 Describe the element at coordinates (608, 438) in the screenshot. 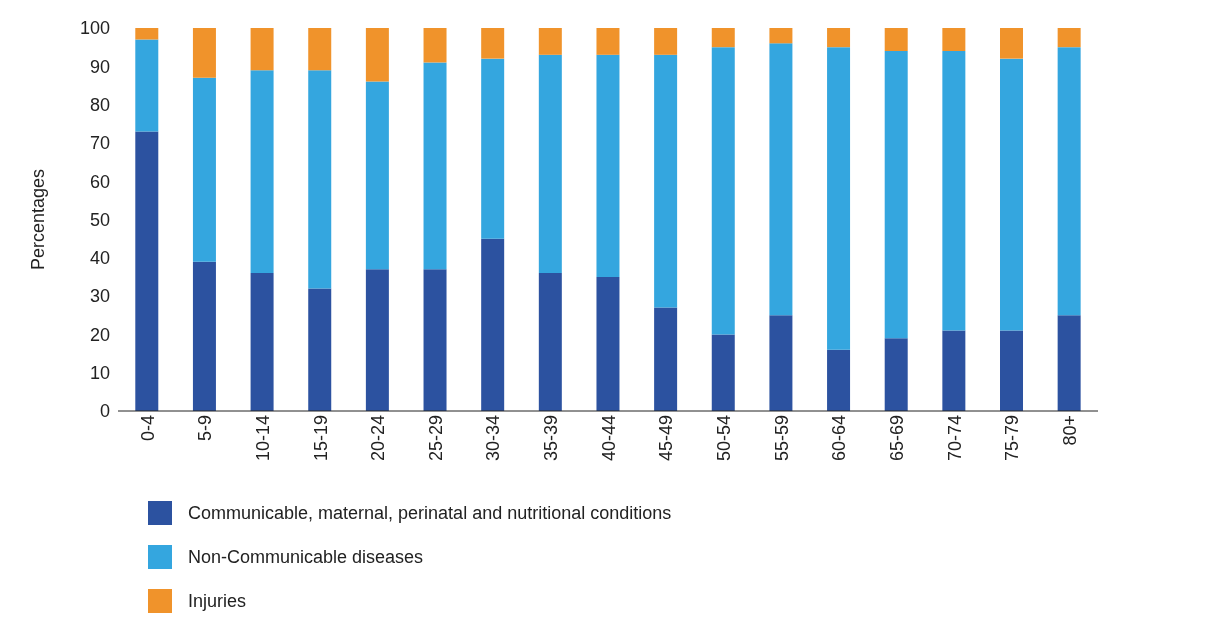

I see `x-tick-label: 40-44` at that location.